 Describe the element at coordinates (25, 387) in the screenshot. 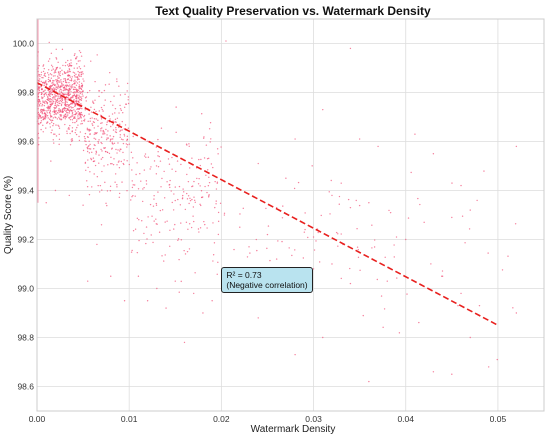

I see `y-tick-label: 98.6` at that location.